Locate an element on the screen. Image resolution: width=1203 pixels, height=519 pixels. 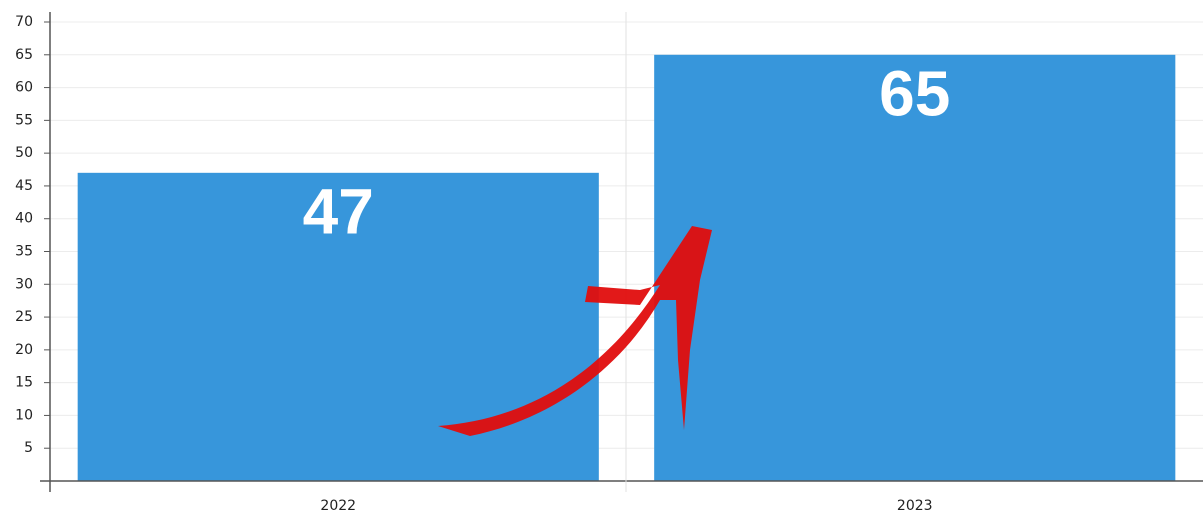
value-label: 47 is located at coordinates (338, 212).